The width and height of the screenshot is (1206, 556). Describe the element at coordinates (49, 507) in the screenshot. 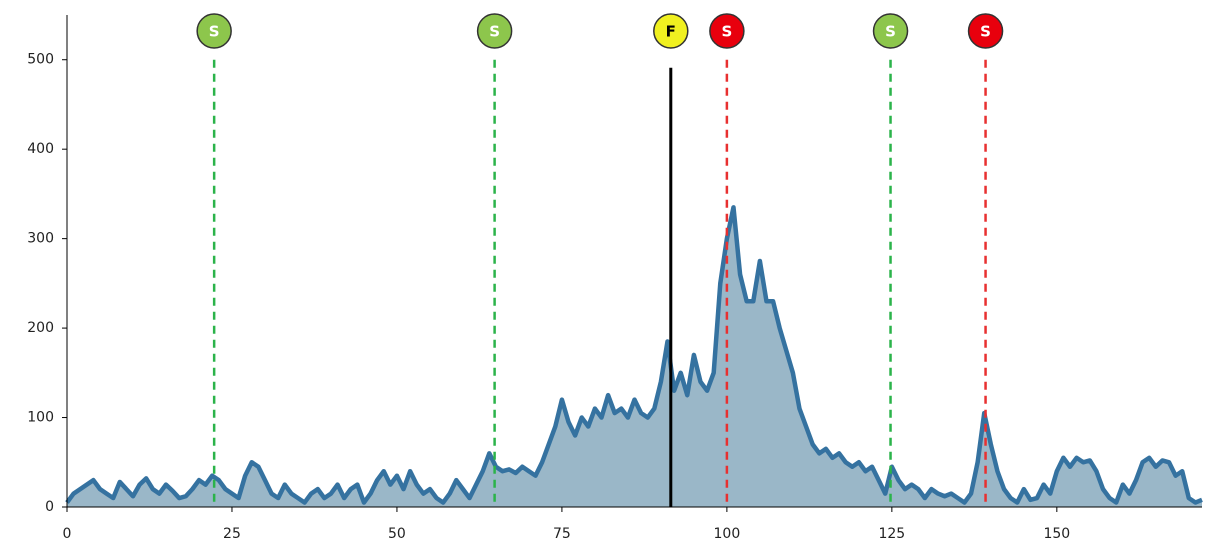

I see `y-tick-label: 0` at that location.